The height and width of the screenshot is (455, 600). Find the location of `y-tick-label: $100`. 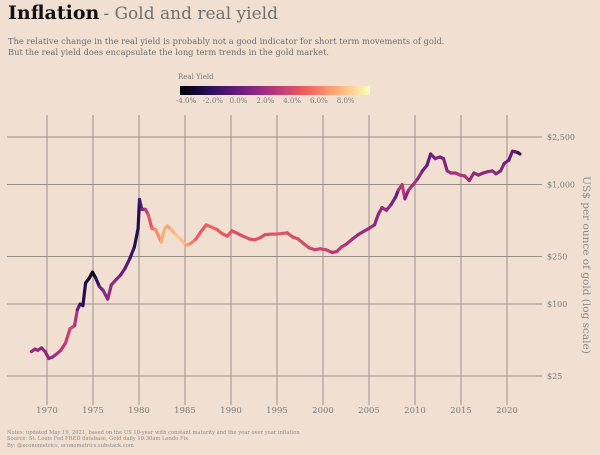

y-tick-label: $100 is located at coordinates (557, 304).